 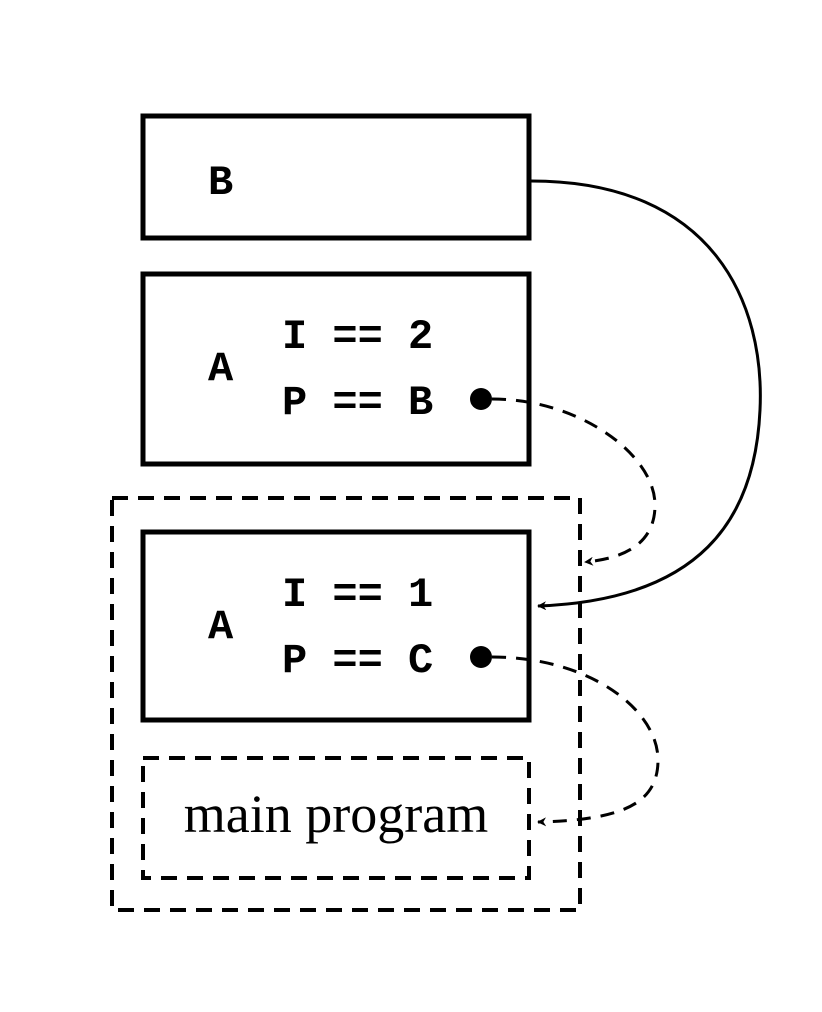 I want to click on link-b-to-a-i1, so click(x=646, y=395).